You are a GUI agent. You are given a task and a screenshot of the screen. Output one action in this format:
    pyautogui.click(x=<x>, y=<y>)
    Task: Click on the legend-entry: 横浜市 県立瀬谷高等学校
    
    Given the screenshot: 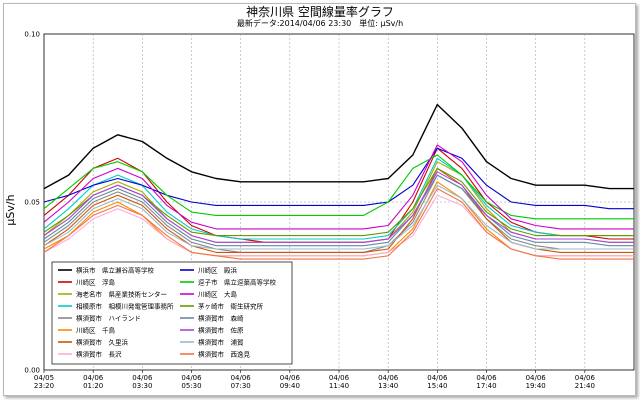 What is the action you would take?
    pyautogui.click(x=115, y=269)
    